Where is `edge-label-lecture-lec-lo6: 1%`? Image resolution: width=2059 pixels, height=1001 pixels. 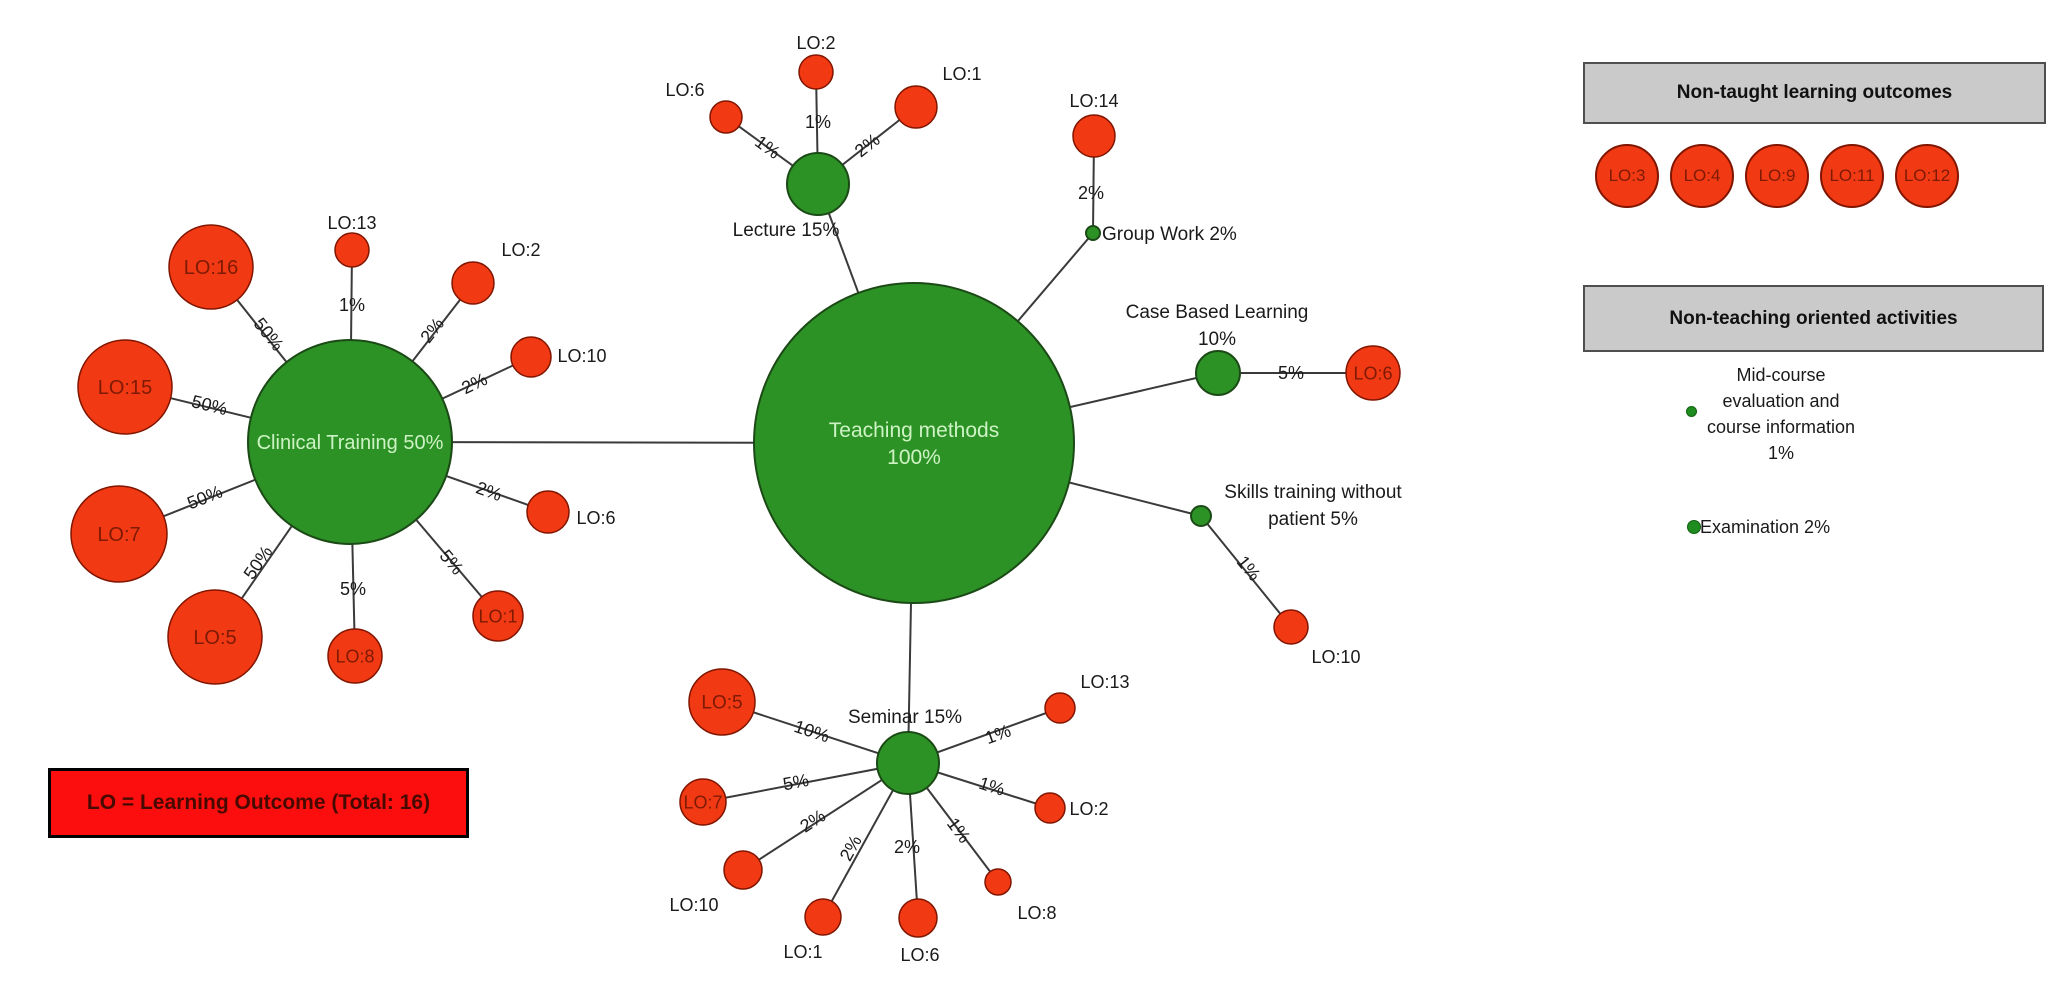
edge-label-lecture-lec-lo6: 1% is located at coordinates (767, 146).